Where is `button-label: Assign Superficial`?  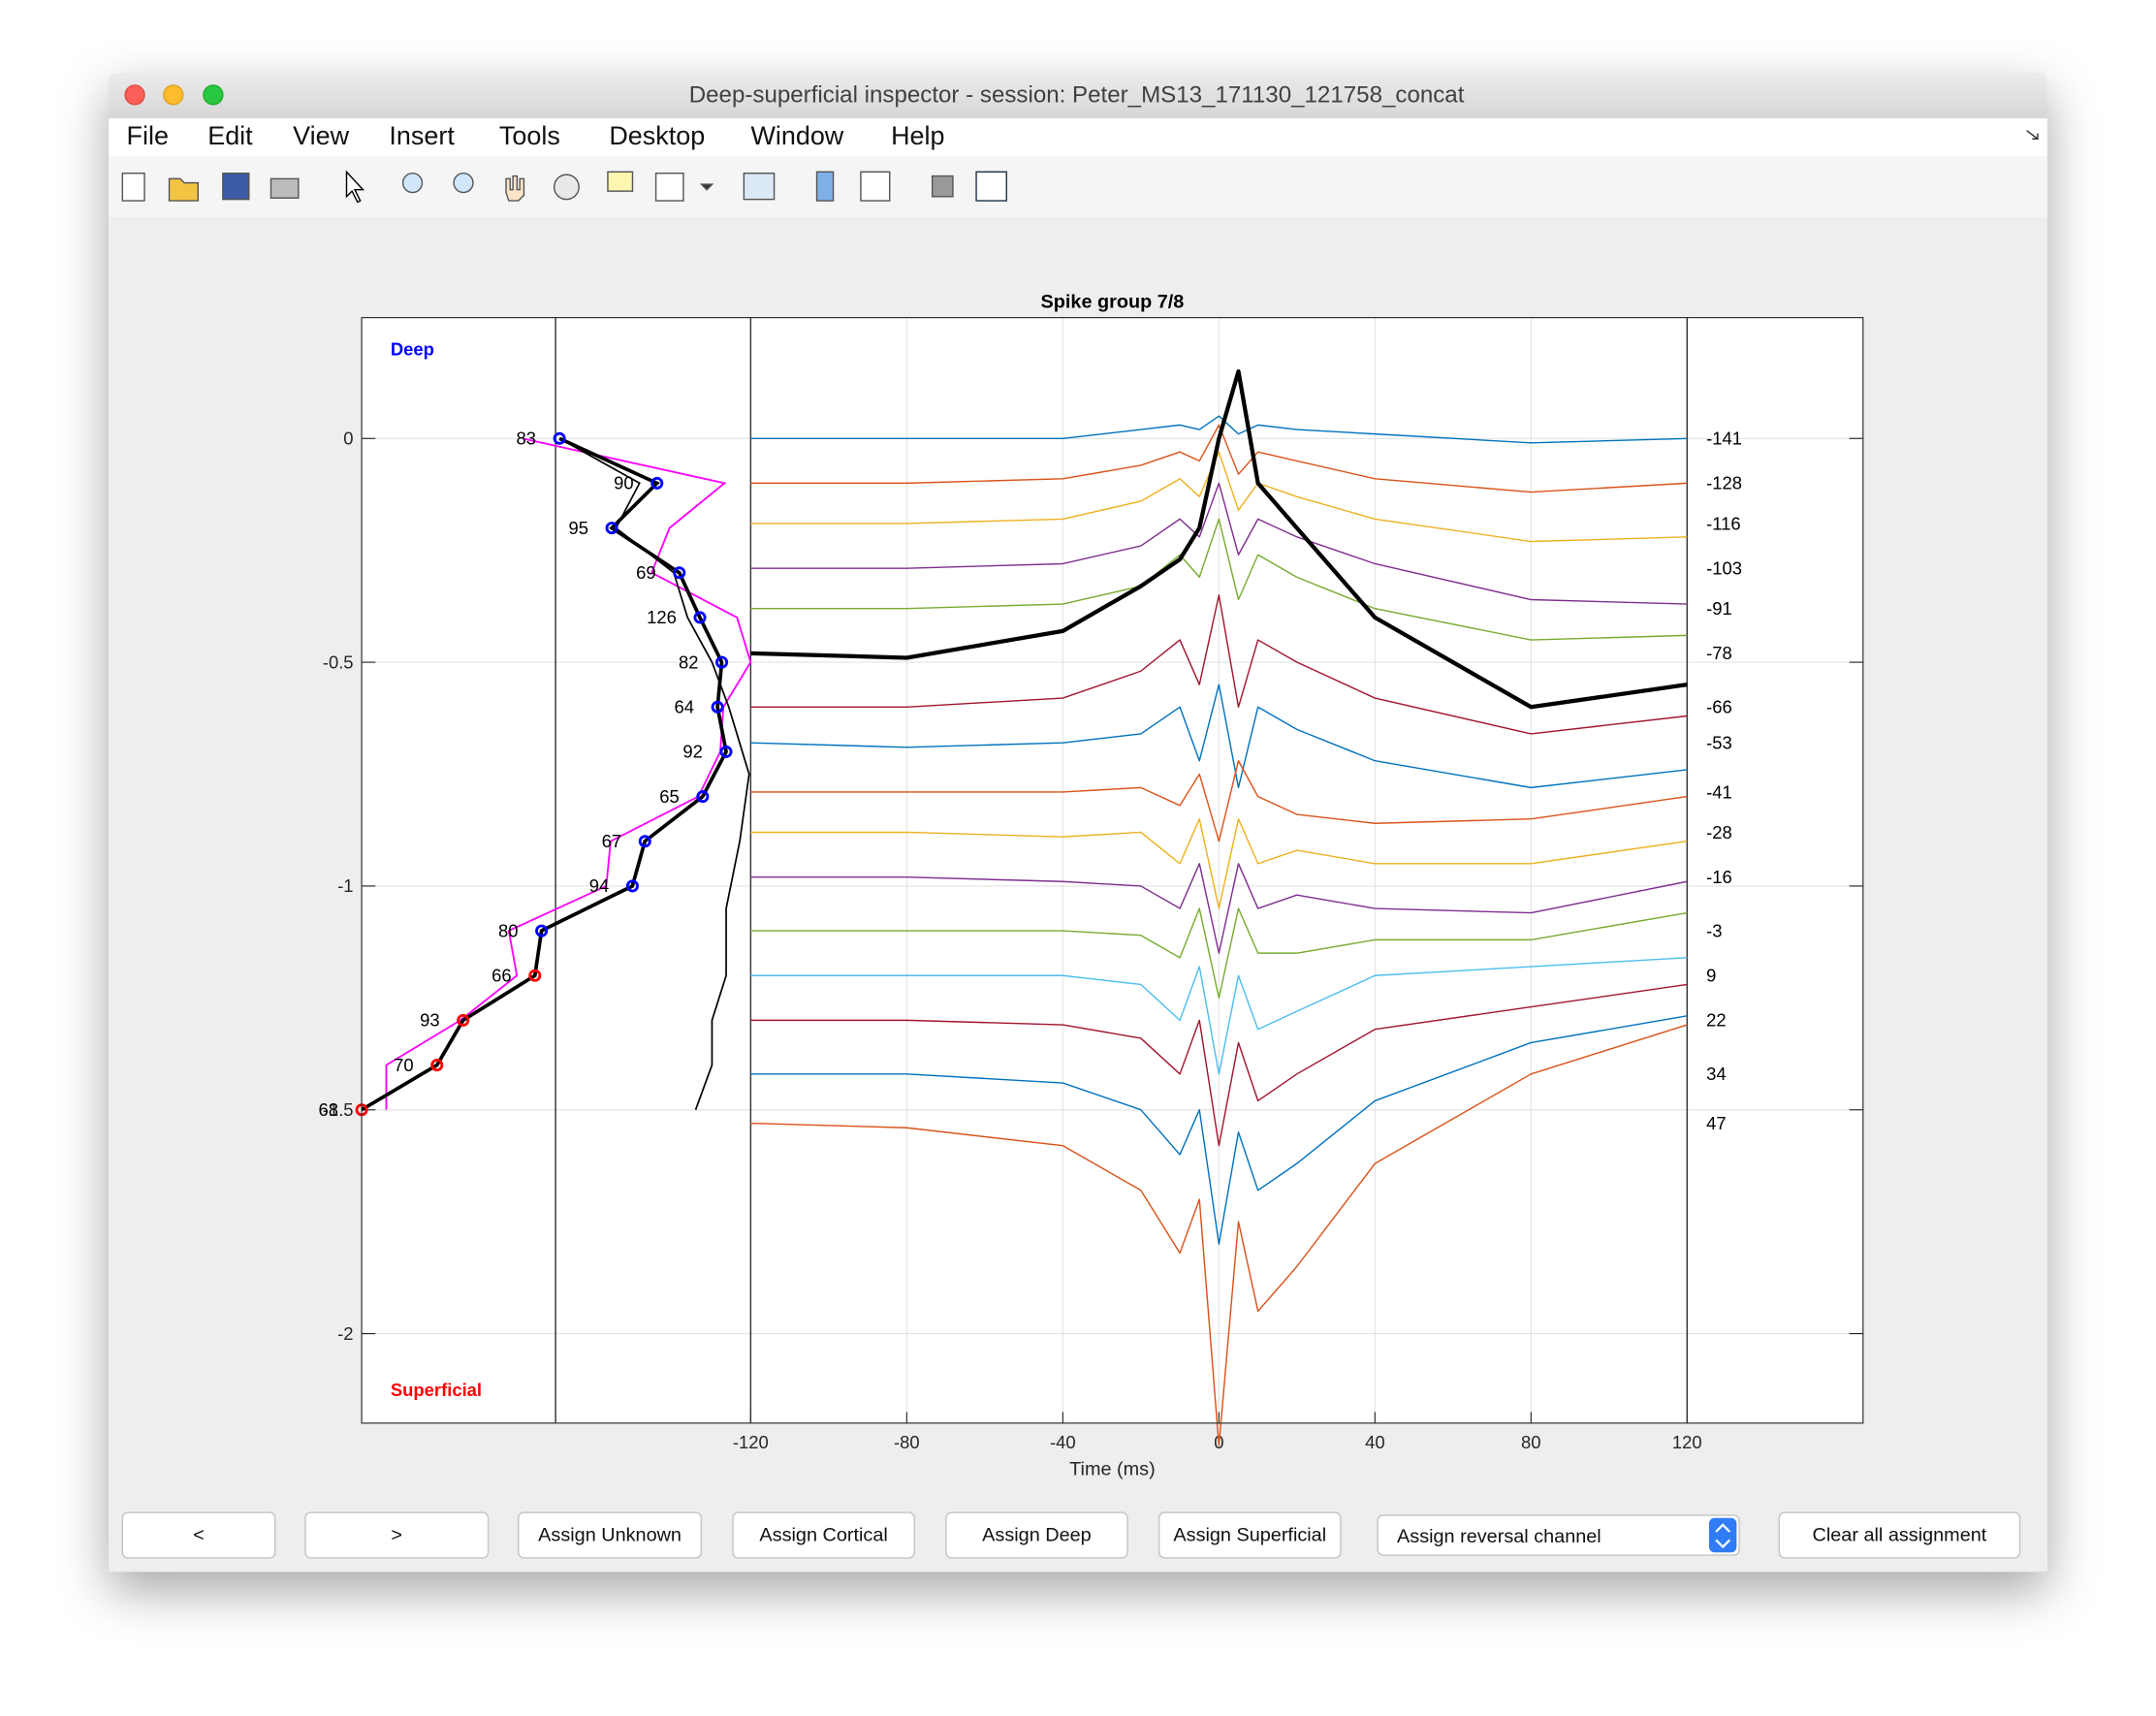 button-label: Assign Superficial is located at coordinates (1249, 1534).